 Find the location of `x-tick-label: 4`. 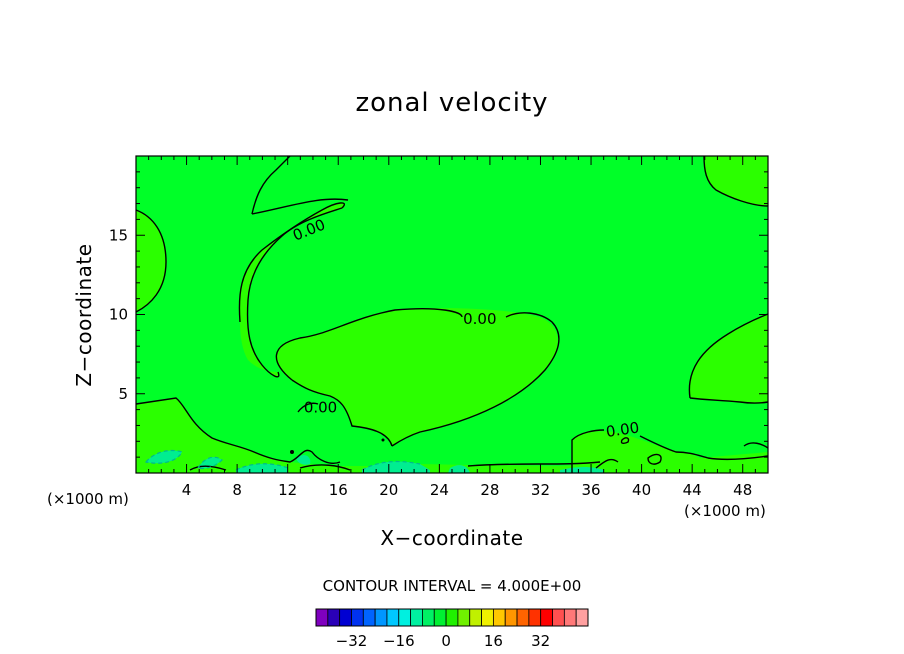

x-tick-label: 4 is located at coordinates (187, 490).